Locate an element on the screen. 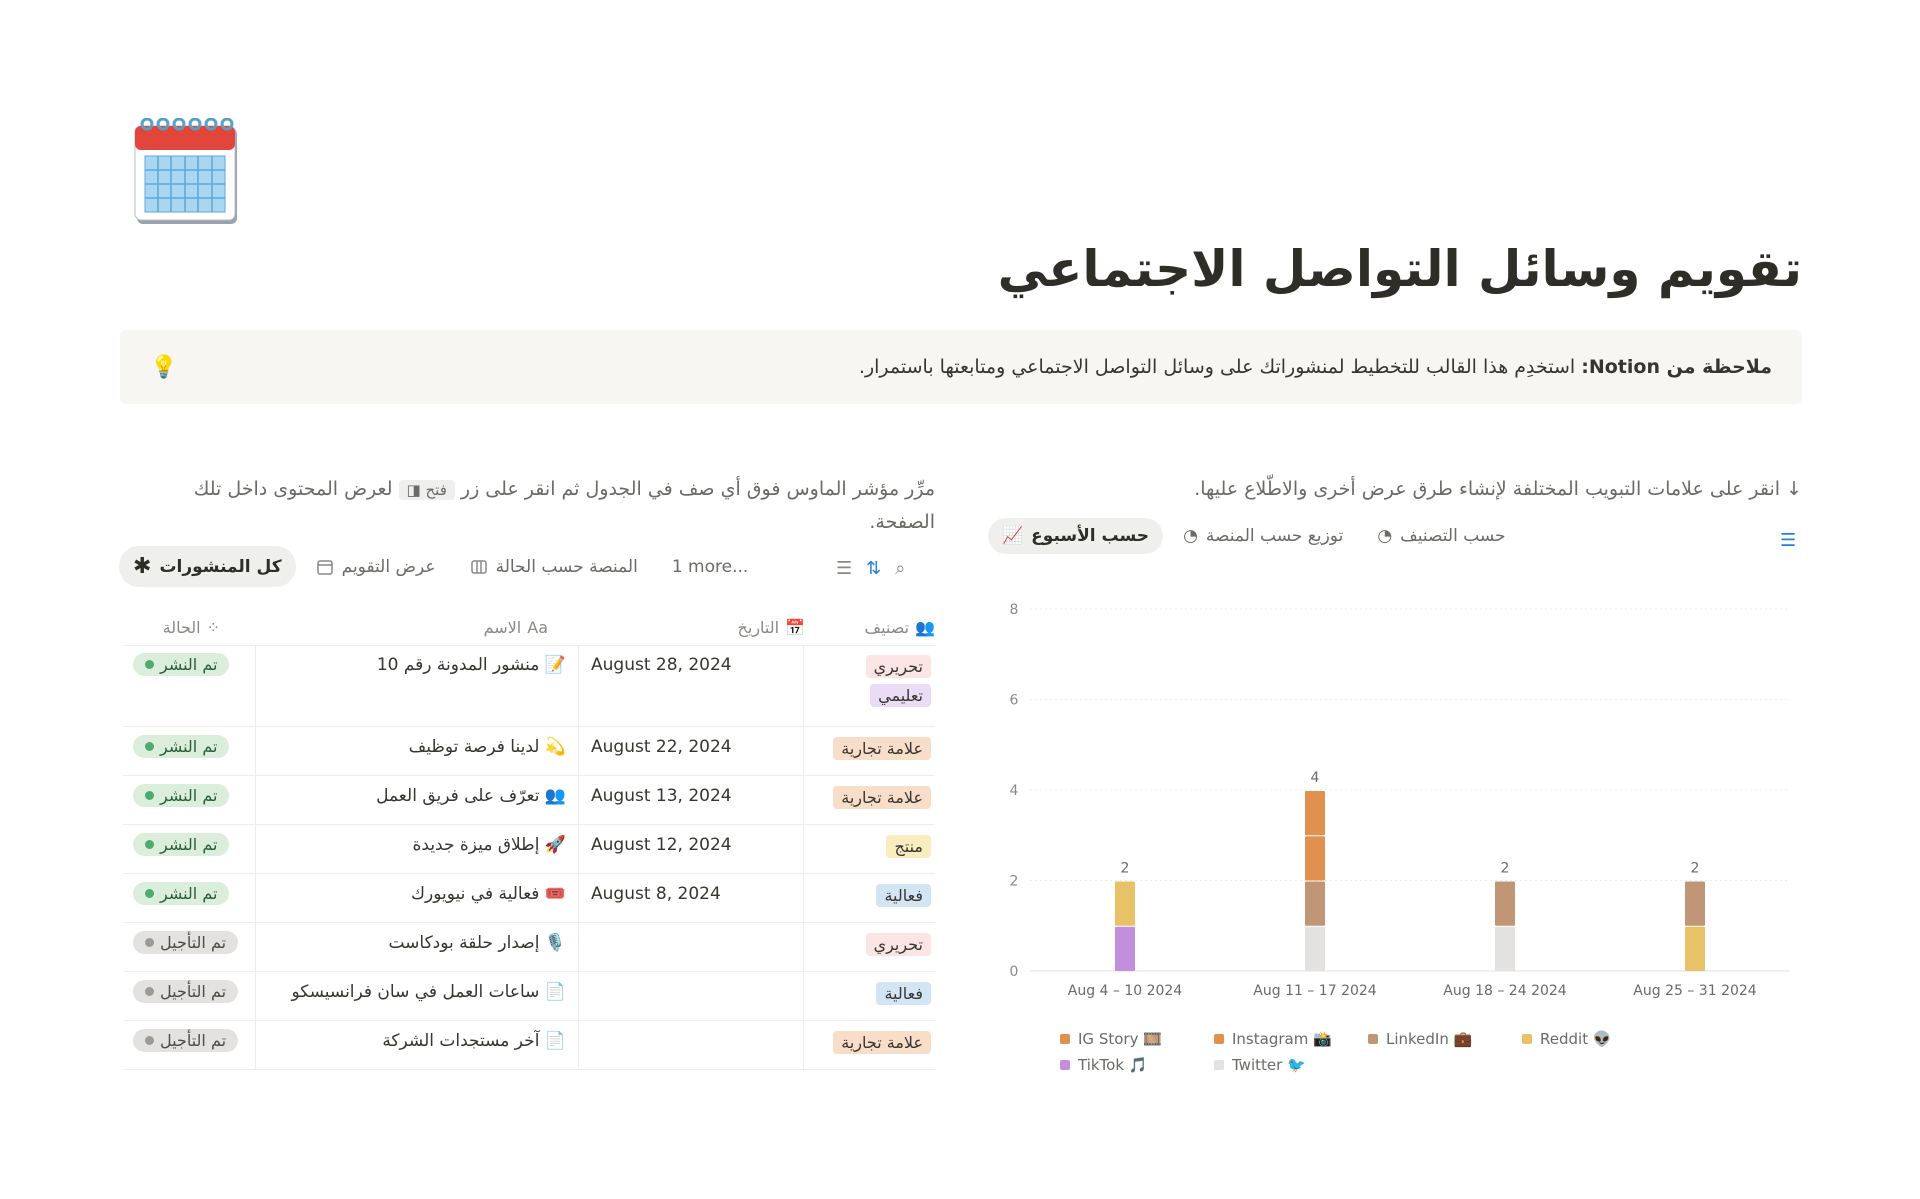  tab-all-posts: كل المنشورات ✱ is located at coordinates (207, 566).